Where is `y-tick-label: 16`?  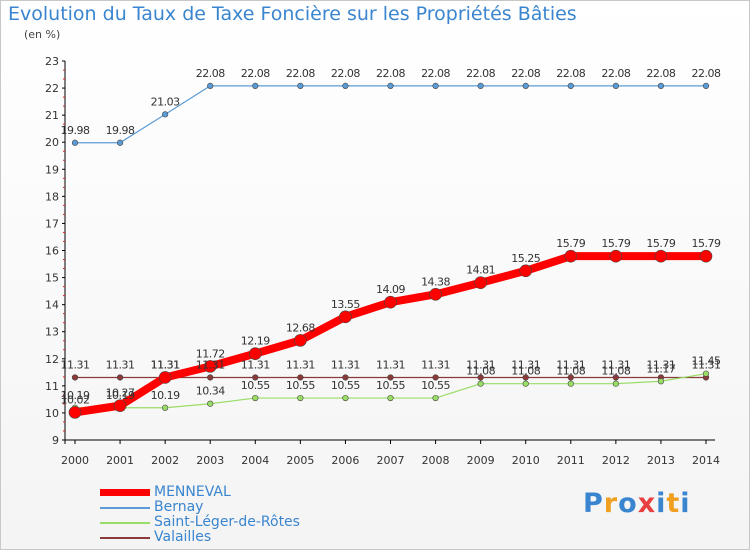 y-tick-label: 16 is located at coordinates (52, 251).